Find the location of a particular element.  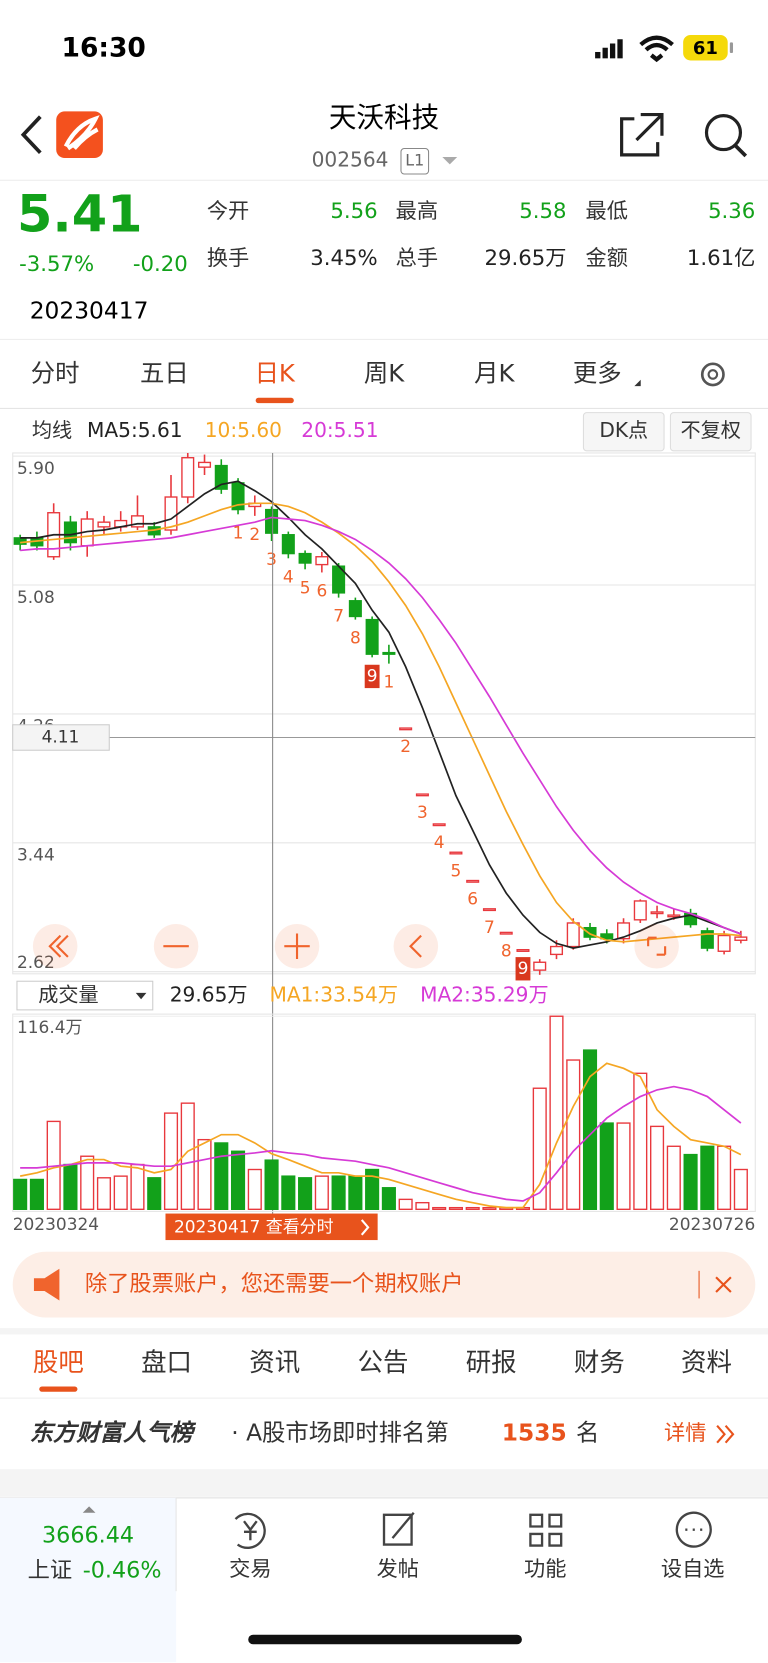

back-button is located at coordinates (31, 135).